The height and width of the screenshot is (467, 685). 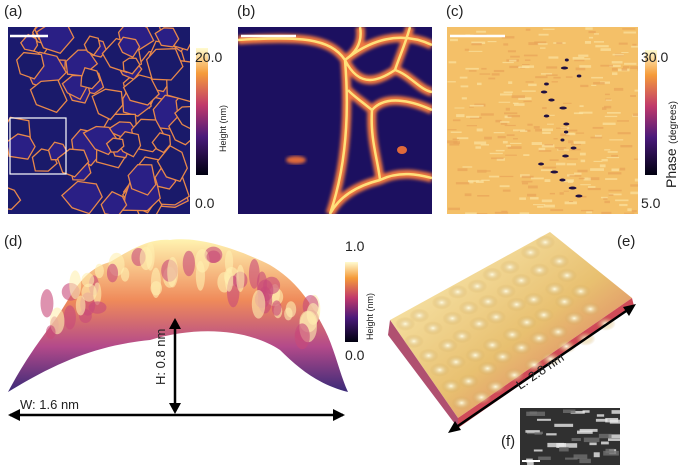 I want to click on annotation: W: 1.6 nm, so click(x=49, y=404).